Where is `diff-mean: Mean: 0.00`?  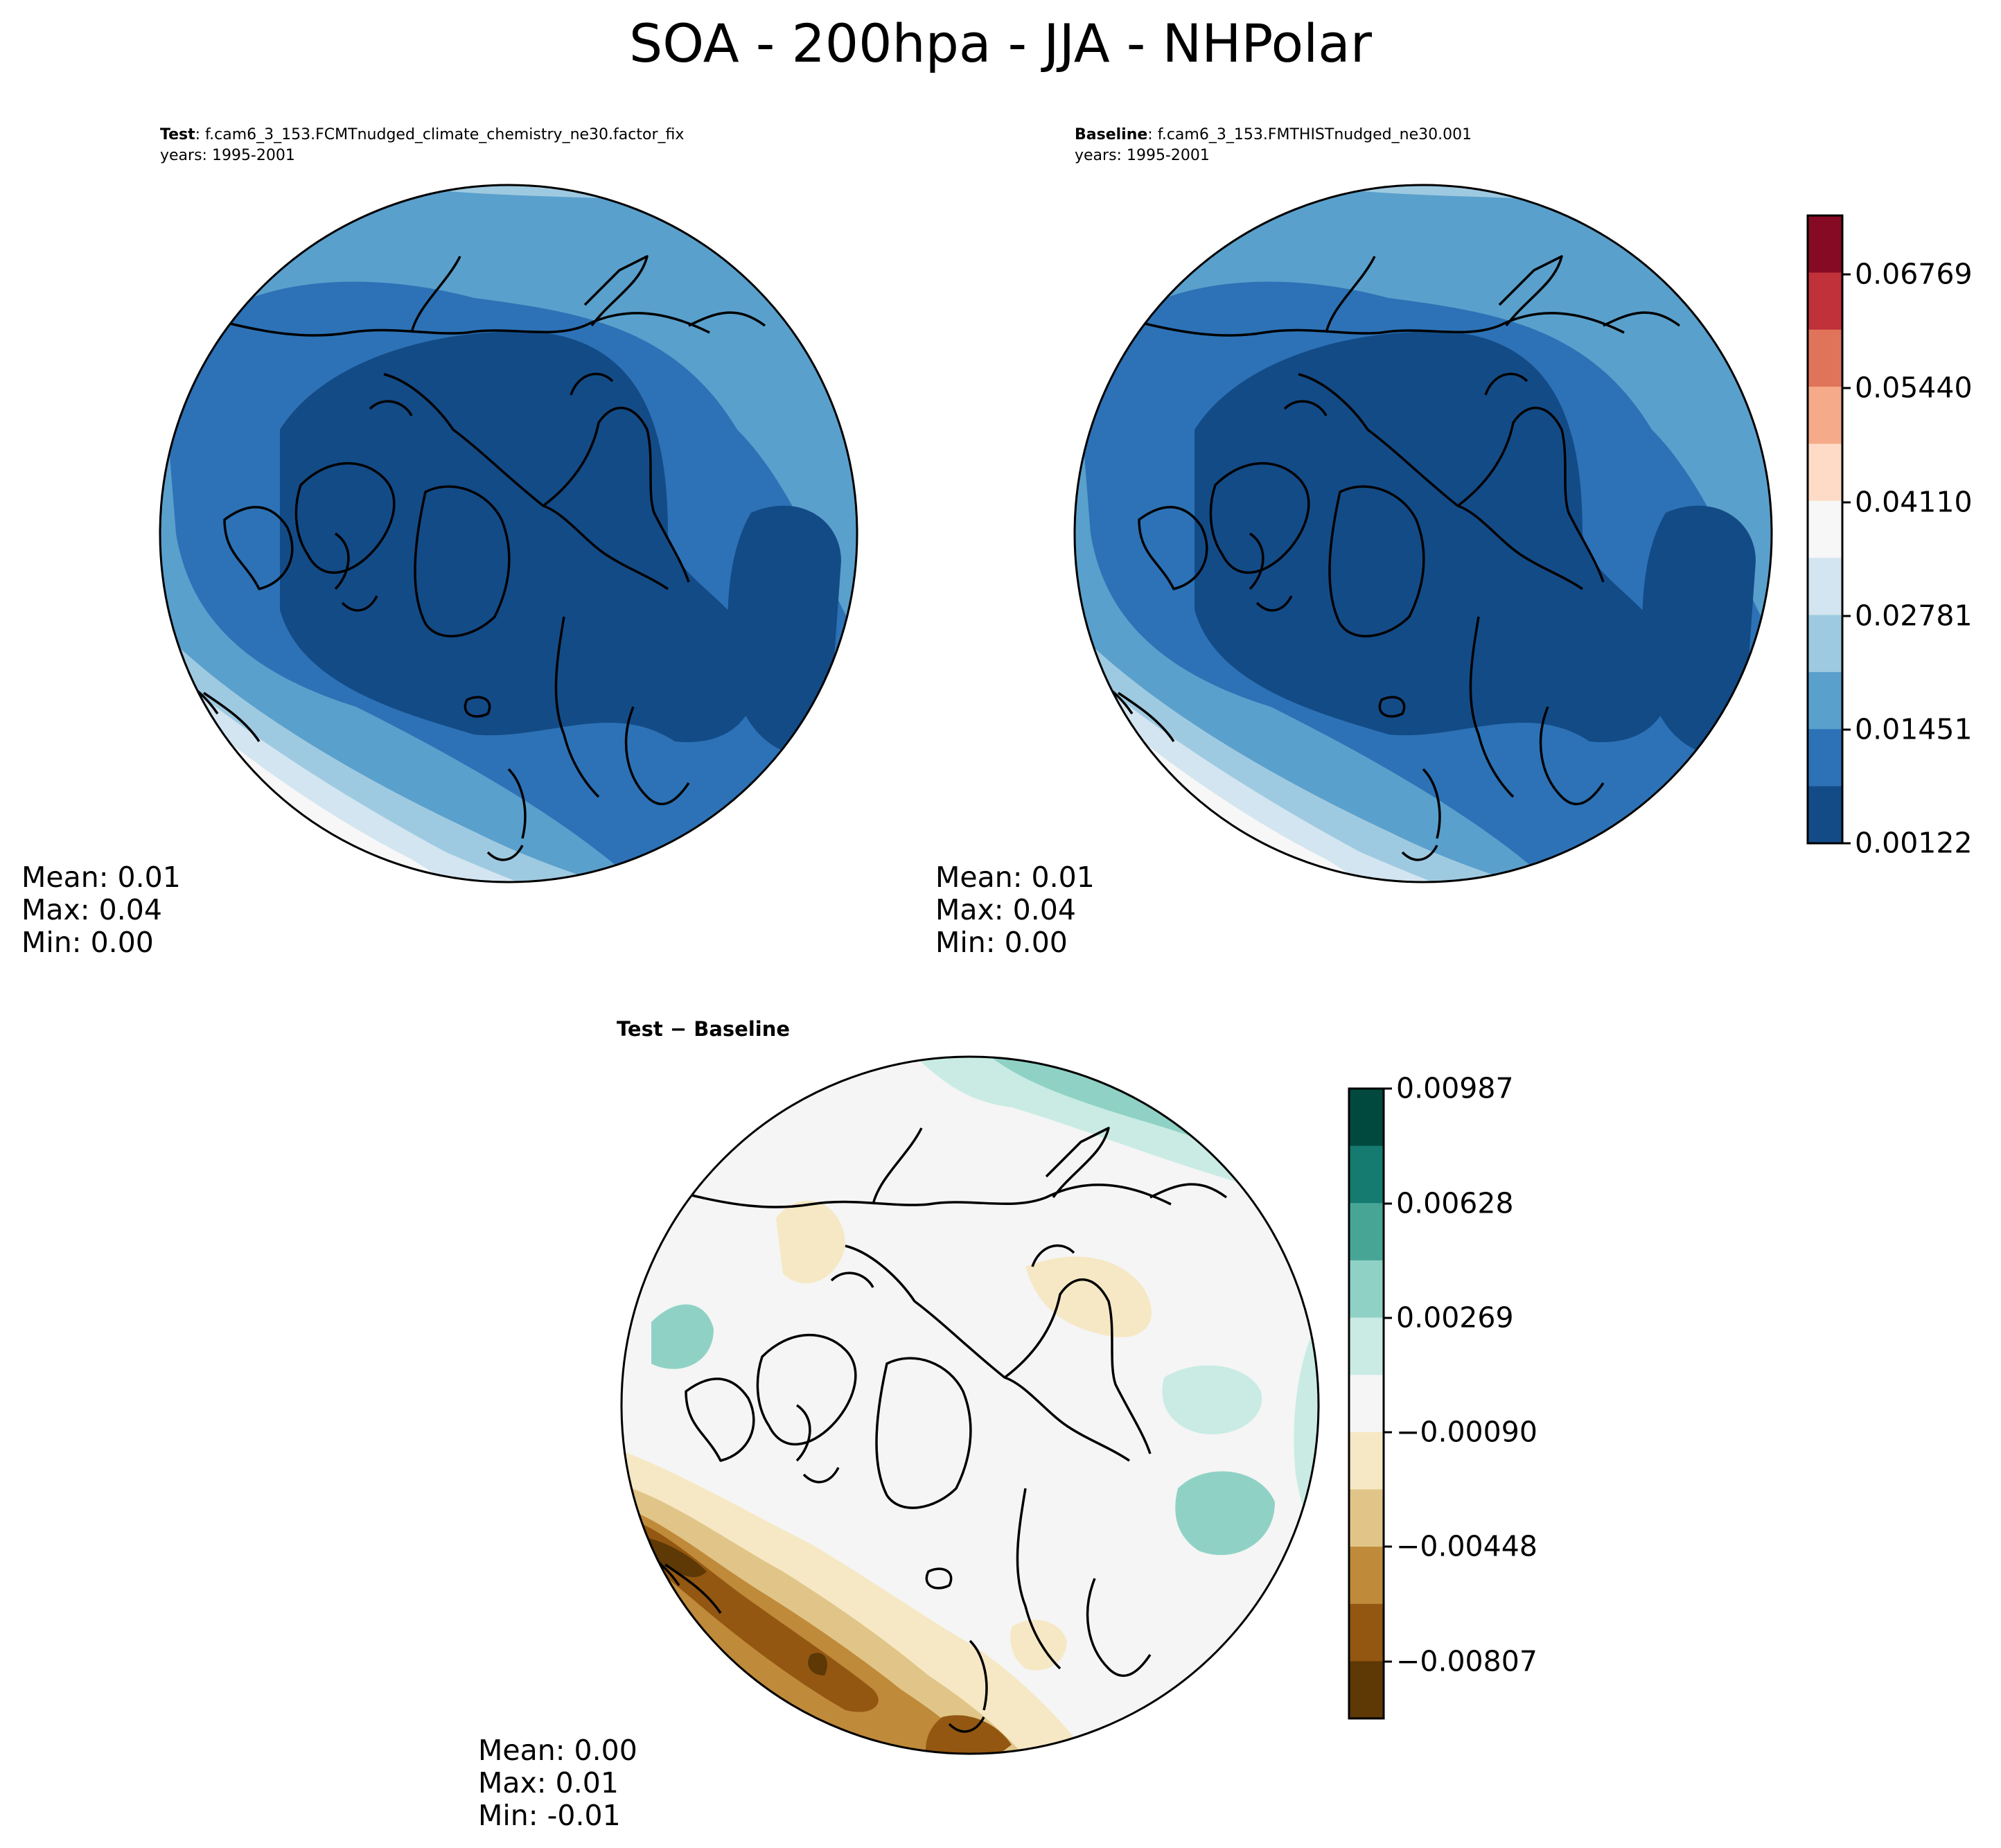 diff-mean: Mean: 0.00 is located at coordinates (557, 1750).